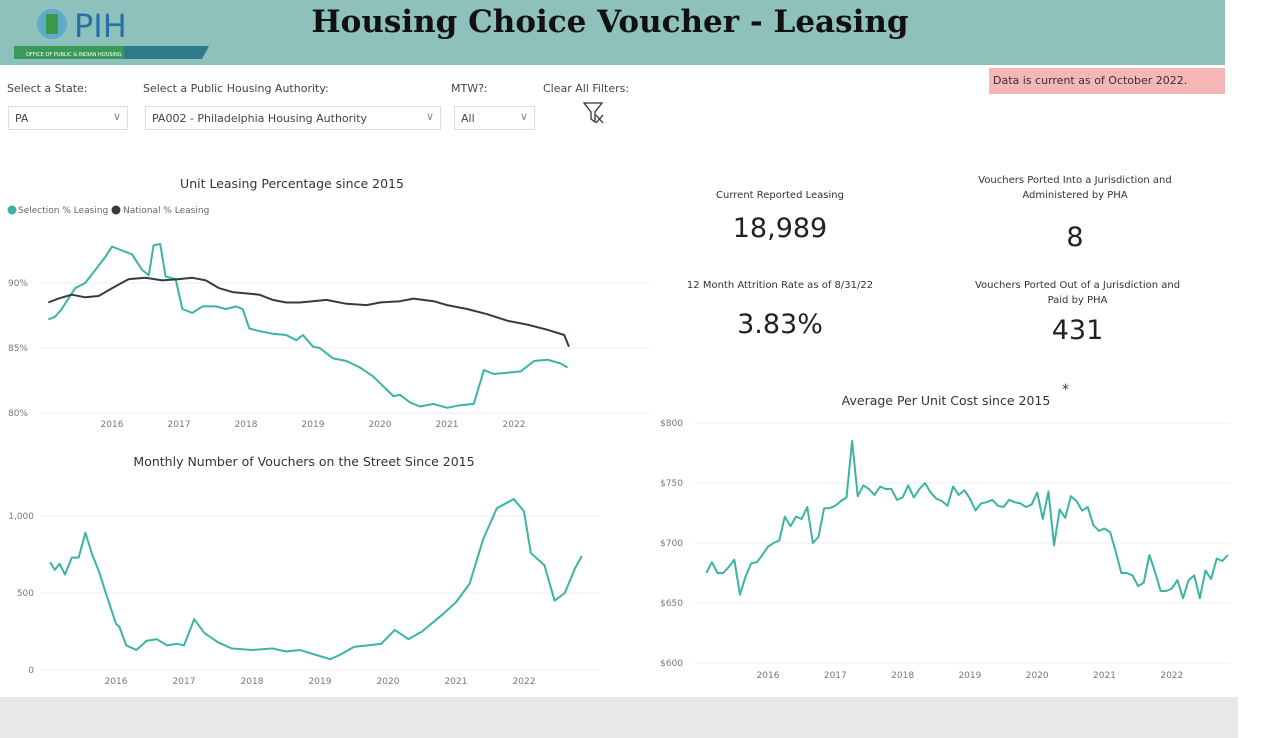 This screenshot has width=1280, height=738. Describe the element at coordinates (1077, 330) in the screenshot. I see `kpi-value: 431` at that location.